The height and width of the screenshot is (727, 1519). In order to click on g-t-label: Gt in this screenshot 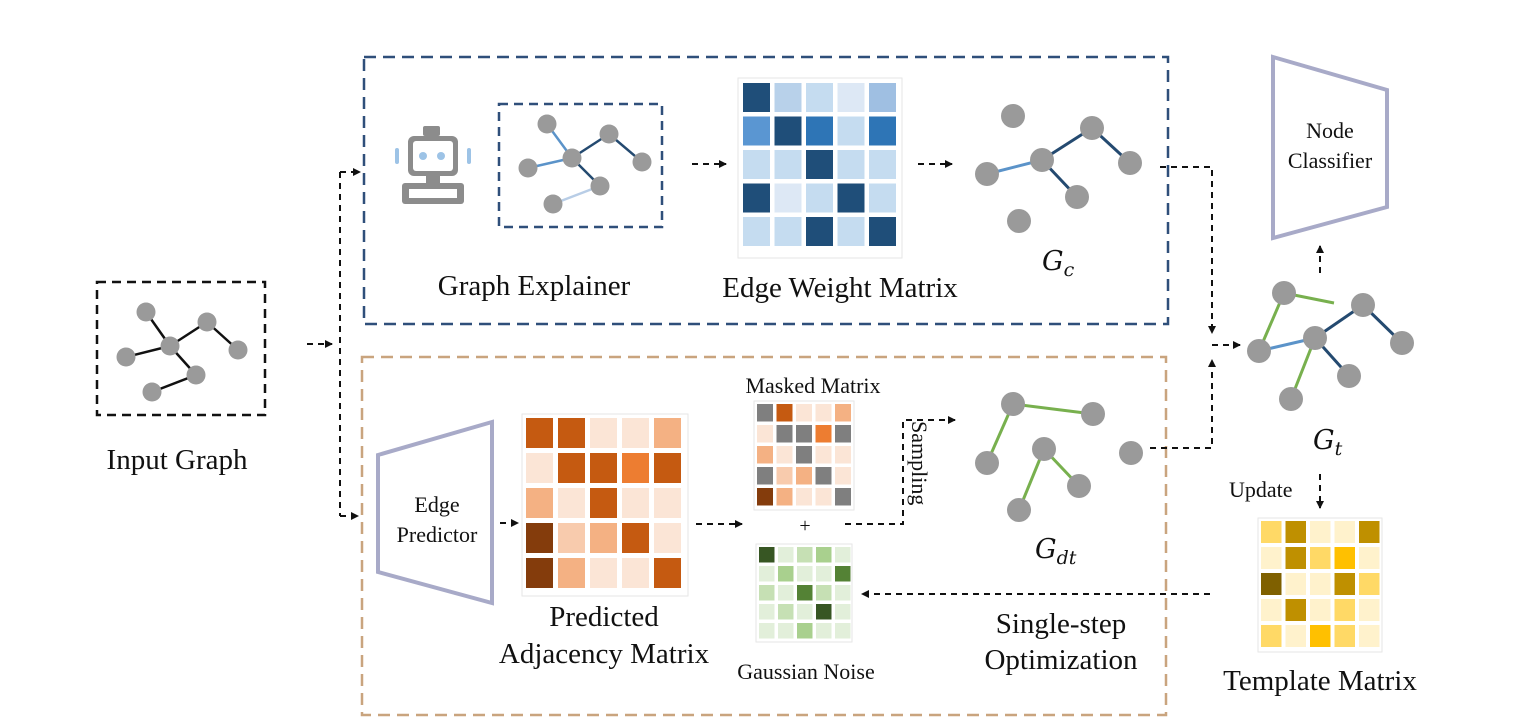, I will do `click(1328, 442)`.